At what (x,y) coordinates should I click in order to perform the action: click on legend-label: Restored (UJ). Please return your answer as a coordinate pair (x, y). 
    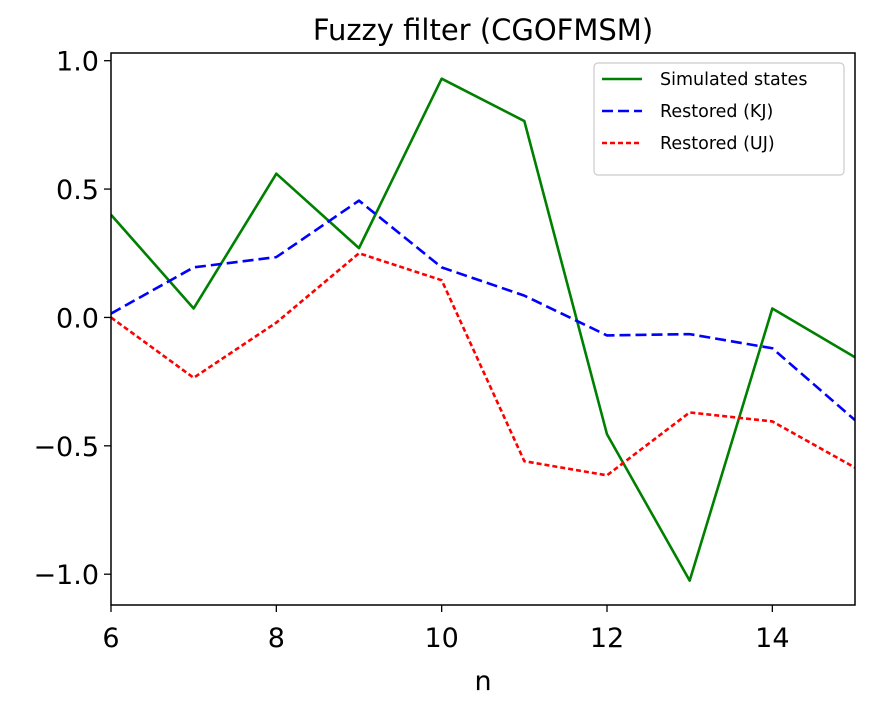
    Looking at the image, I should click on (717, 144).